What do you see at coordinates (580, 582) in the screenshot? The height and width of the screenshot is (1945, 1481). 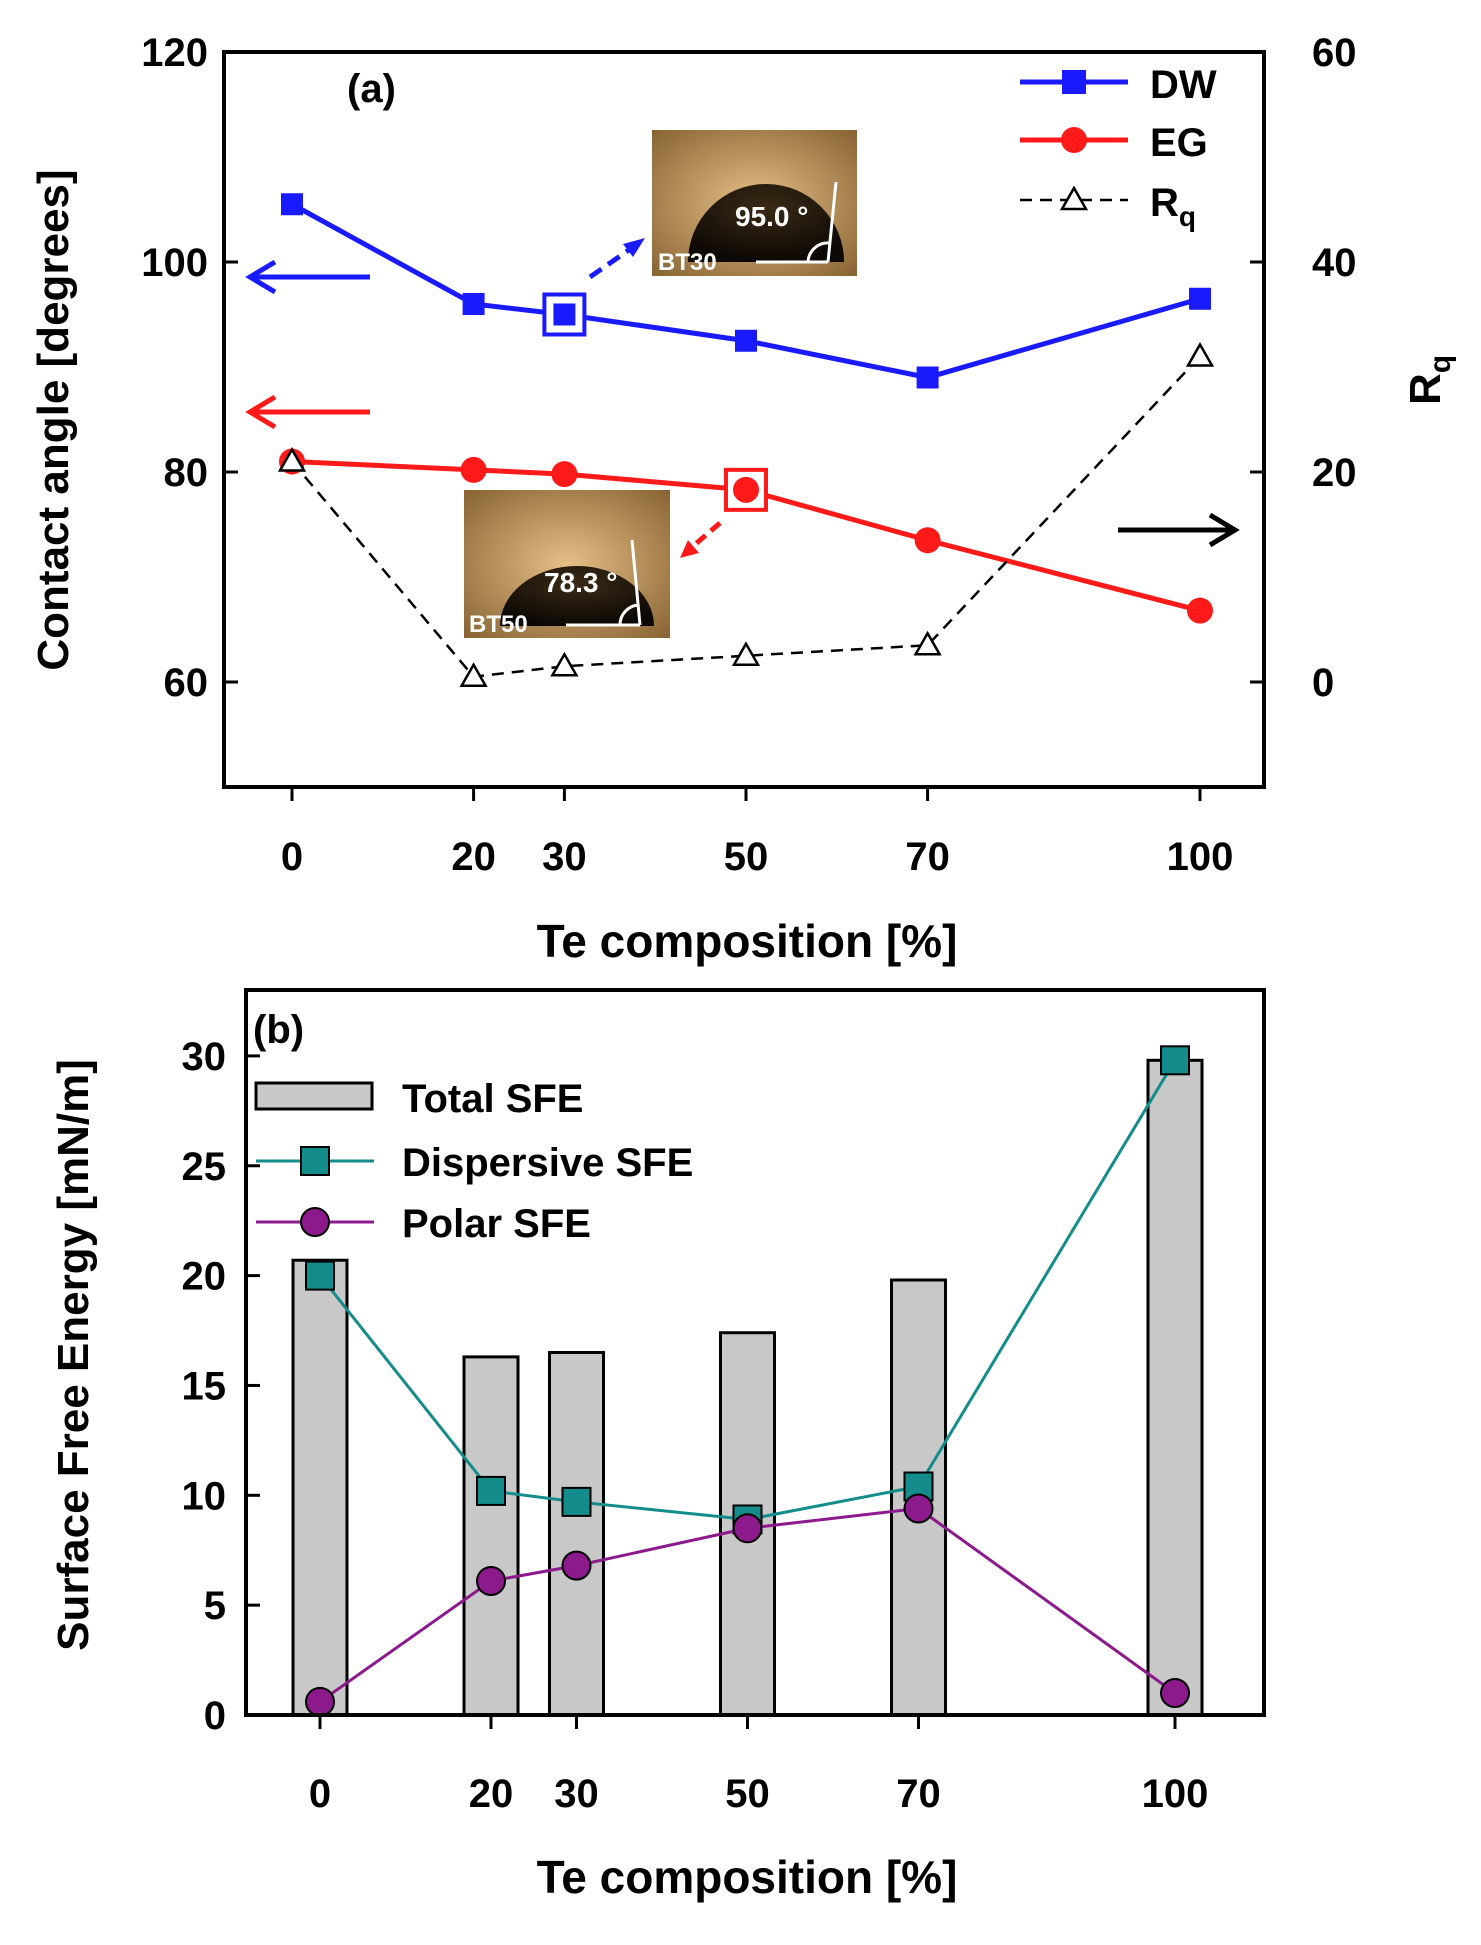 I see `inset-bt50-angle: 78.3 °` at bounding box center [580, 582].